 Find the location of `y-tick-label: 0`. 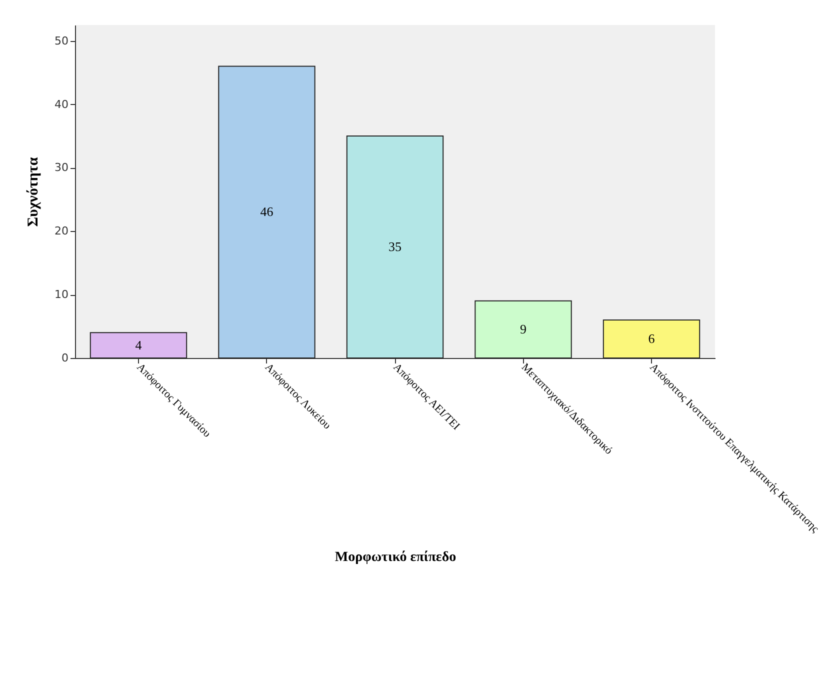

y-tick-label: 0 is located at coordinates (65, 358).